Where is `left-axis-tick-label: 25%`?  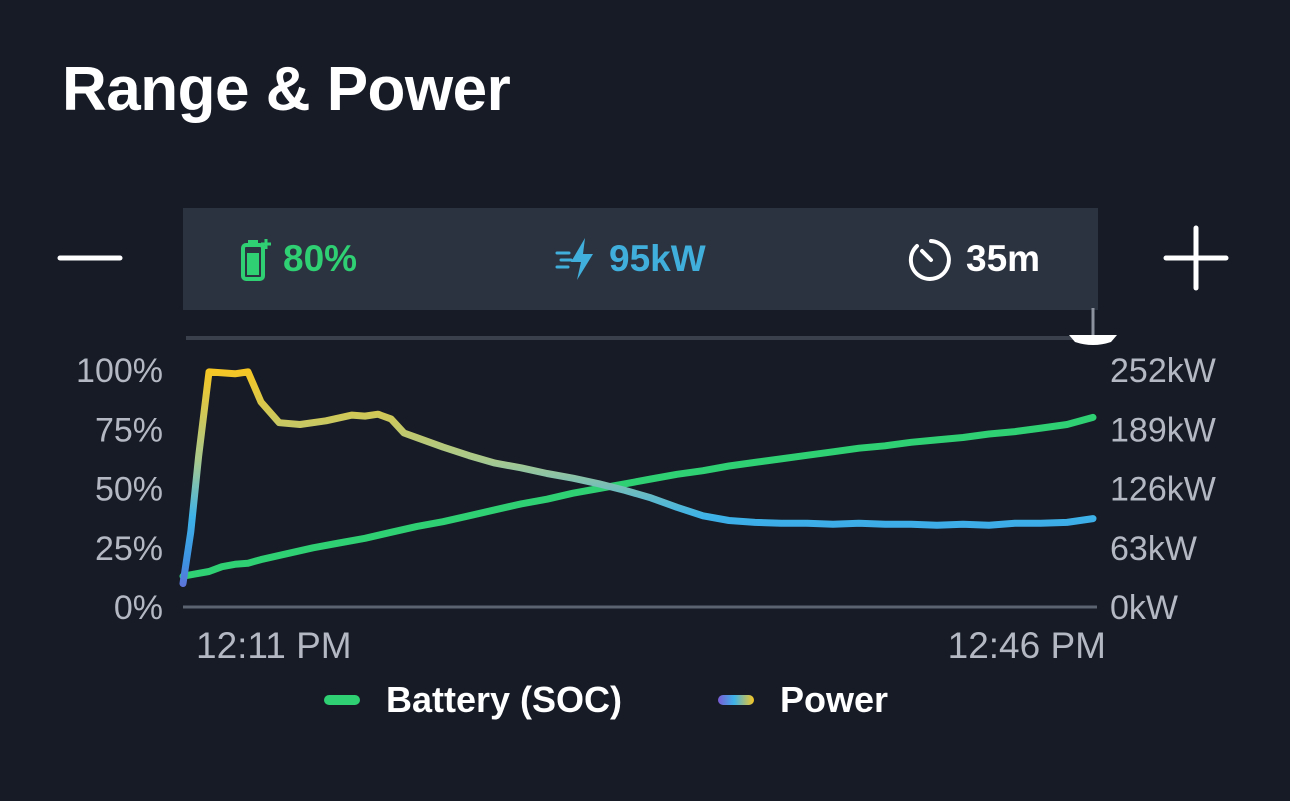 left-axis-tick-label: 25% is located at coordinates (129, 549).